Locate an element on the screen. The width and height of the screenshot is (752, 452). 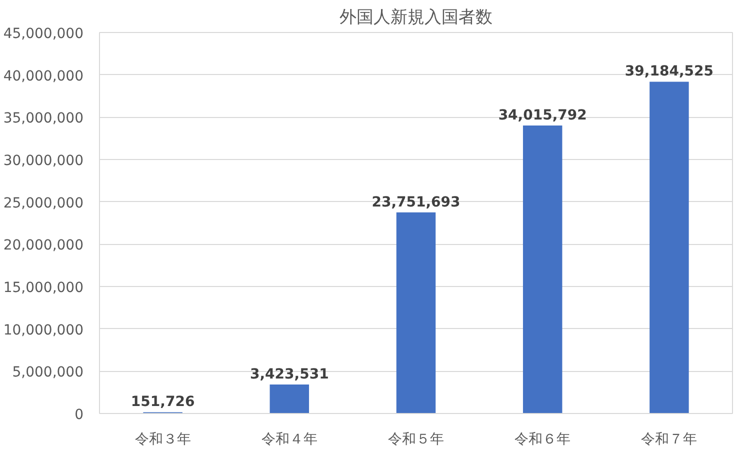
x-tick-label: 令和６年 is located at coordinates (542, 440).